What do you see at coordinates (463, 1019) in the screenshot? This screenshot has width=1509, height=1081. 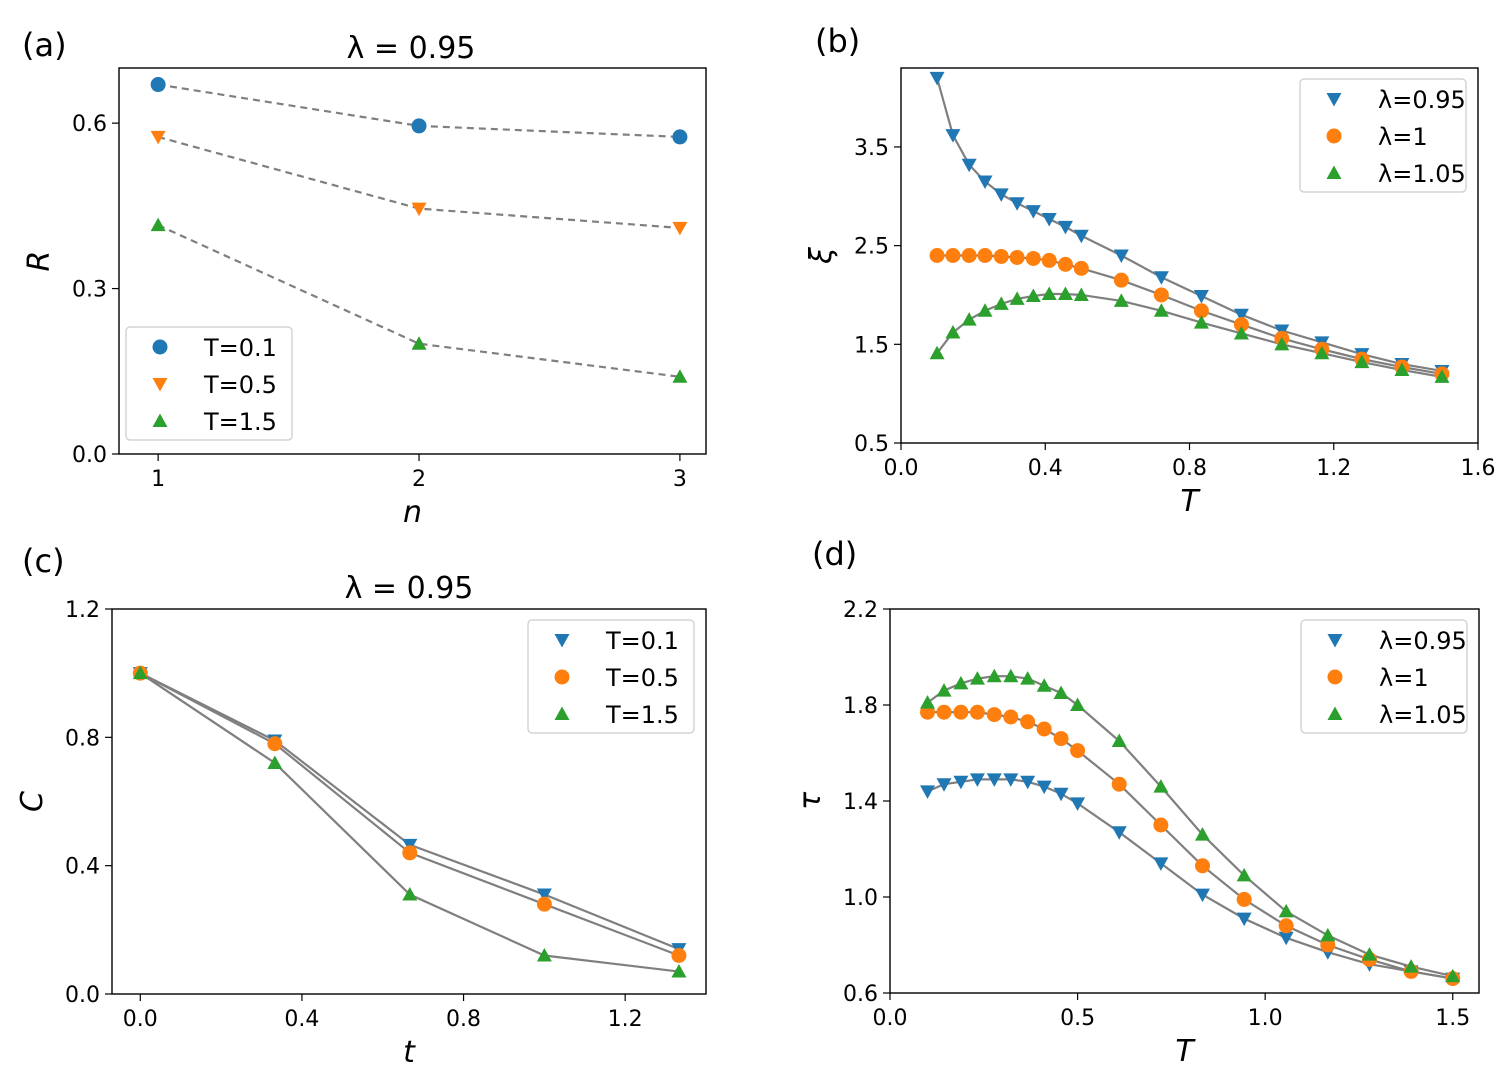 I see `x-tick-label: 0.8` at bounding box center [463, 1019].